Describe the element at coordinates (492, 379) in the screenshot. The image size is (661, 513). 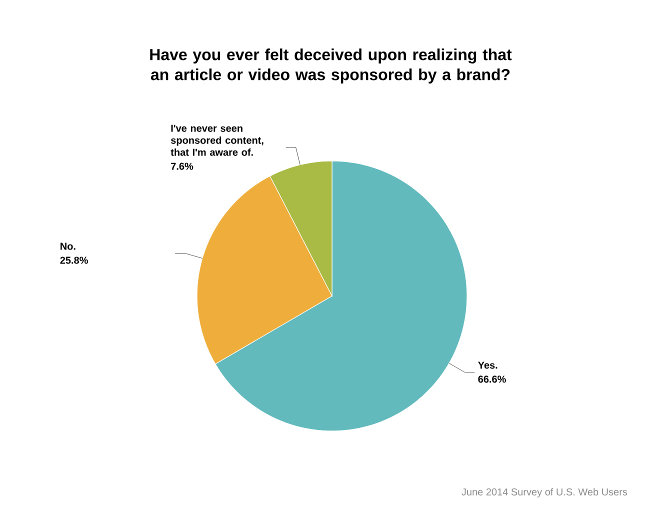
I see `data-label: 66.6%` at that location.